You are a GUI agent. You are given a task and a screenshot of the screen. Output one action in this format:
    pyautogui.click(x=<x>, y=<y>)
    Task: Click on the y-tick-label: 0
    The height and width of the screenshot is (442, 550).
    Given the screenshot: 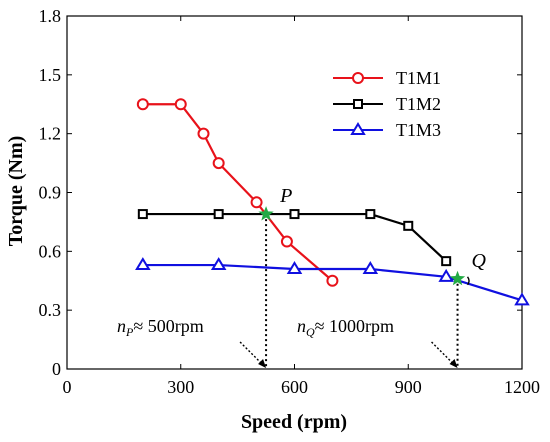 What is the action you would take?
    pyautogui.click(x=56, y=369)
    